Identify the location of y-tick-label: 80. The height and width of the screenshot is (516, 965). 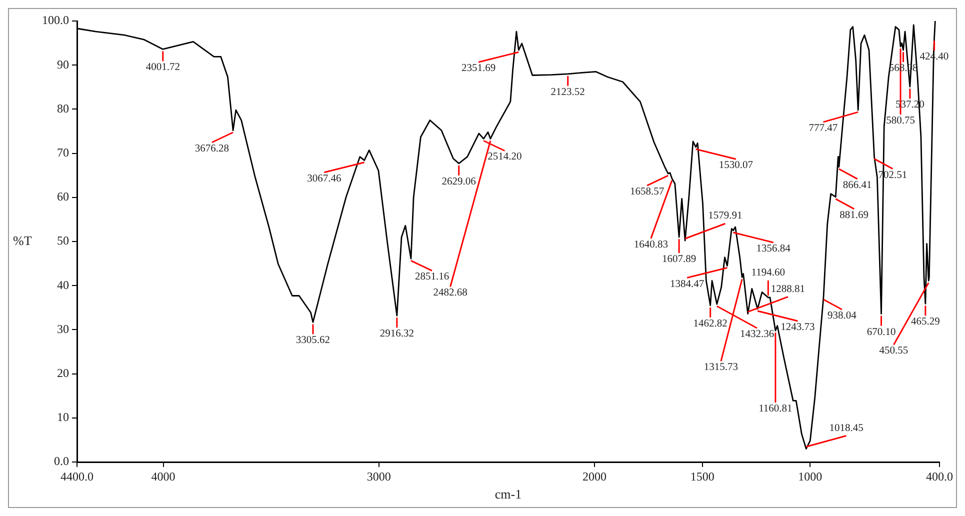
(63, 108).